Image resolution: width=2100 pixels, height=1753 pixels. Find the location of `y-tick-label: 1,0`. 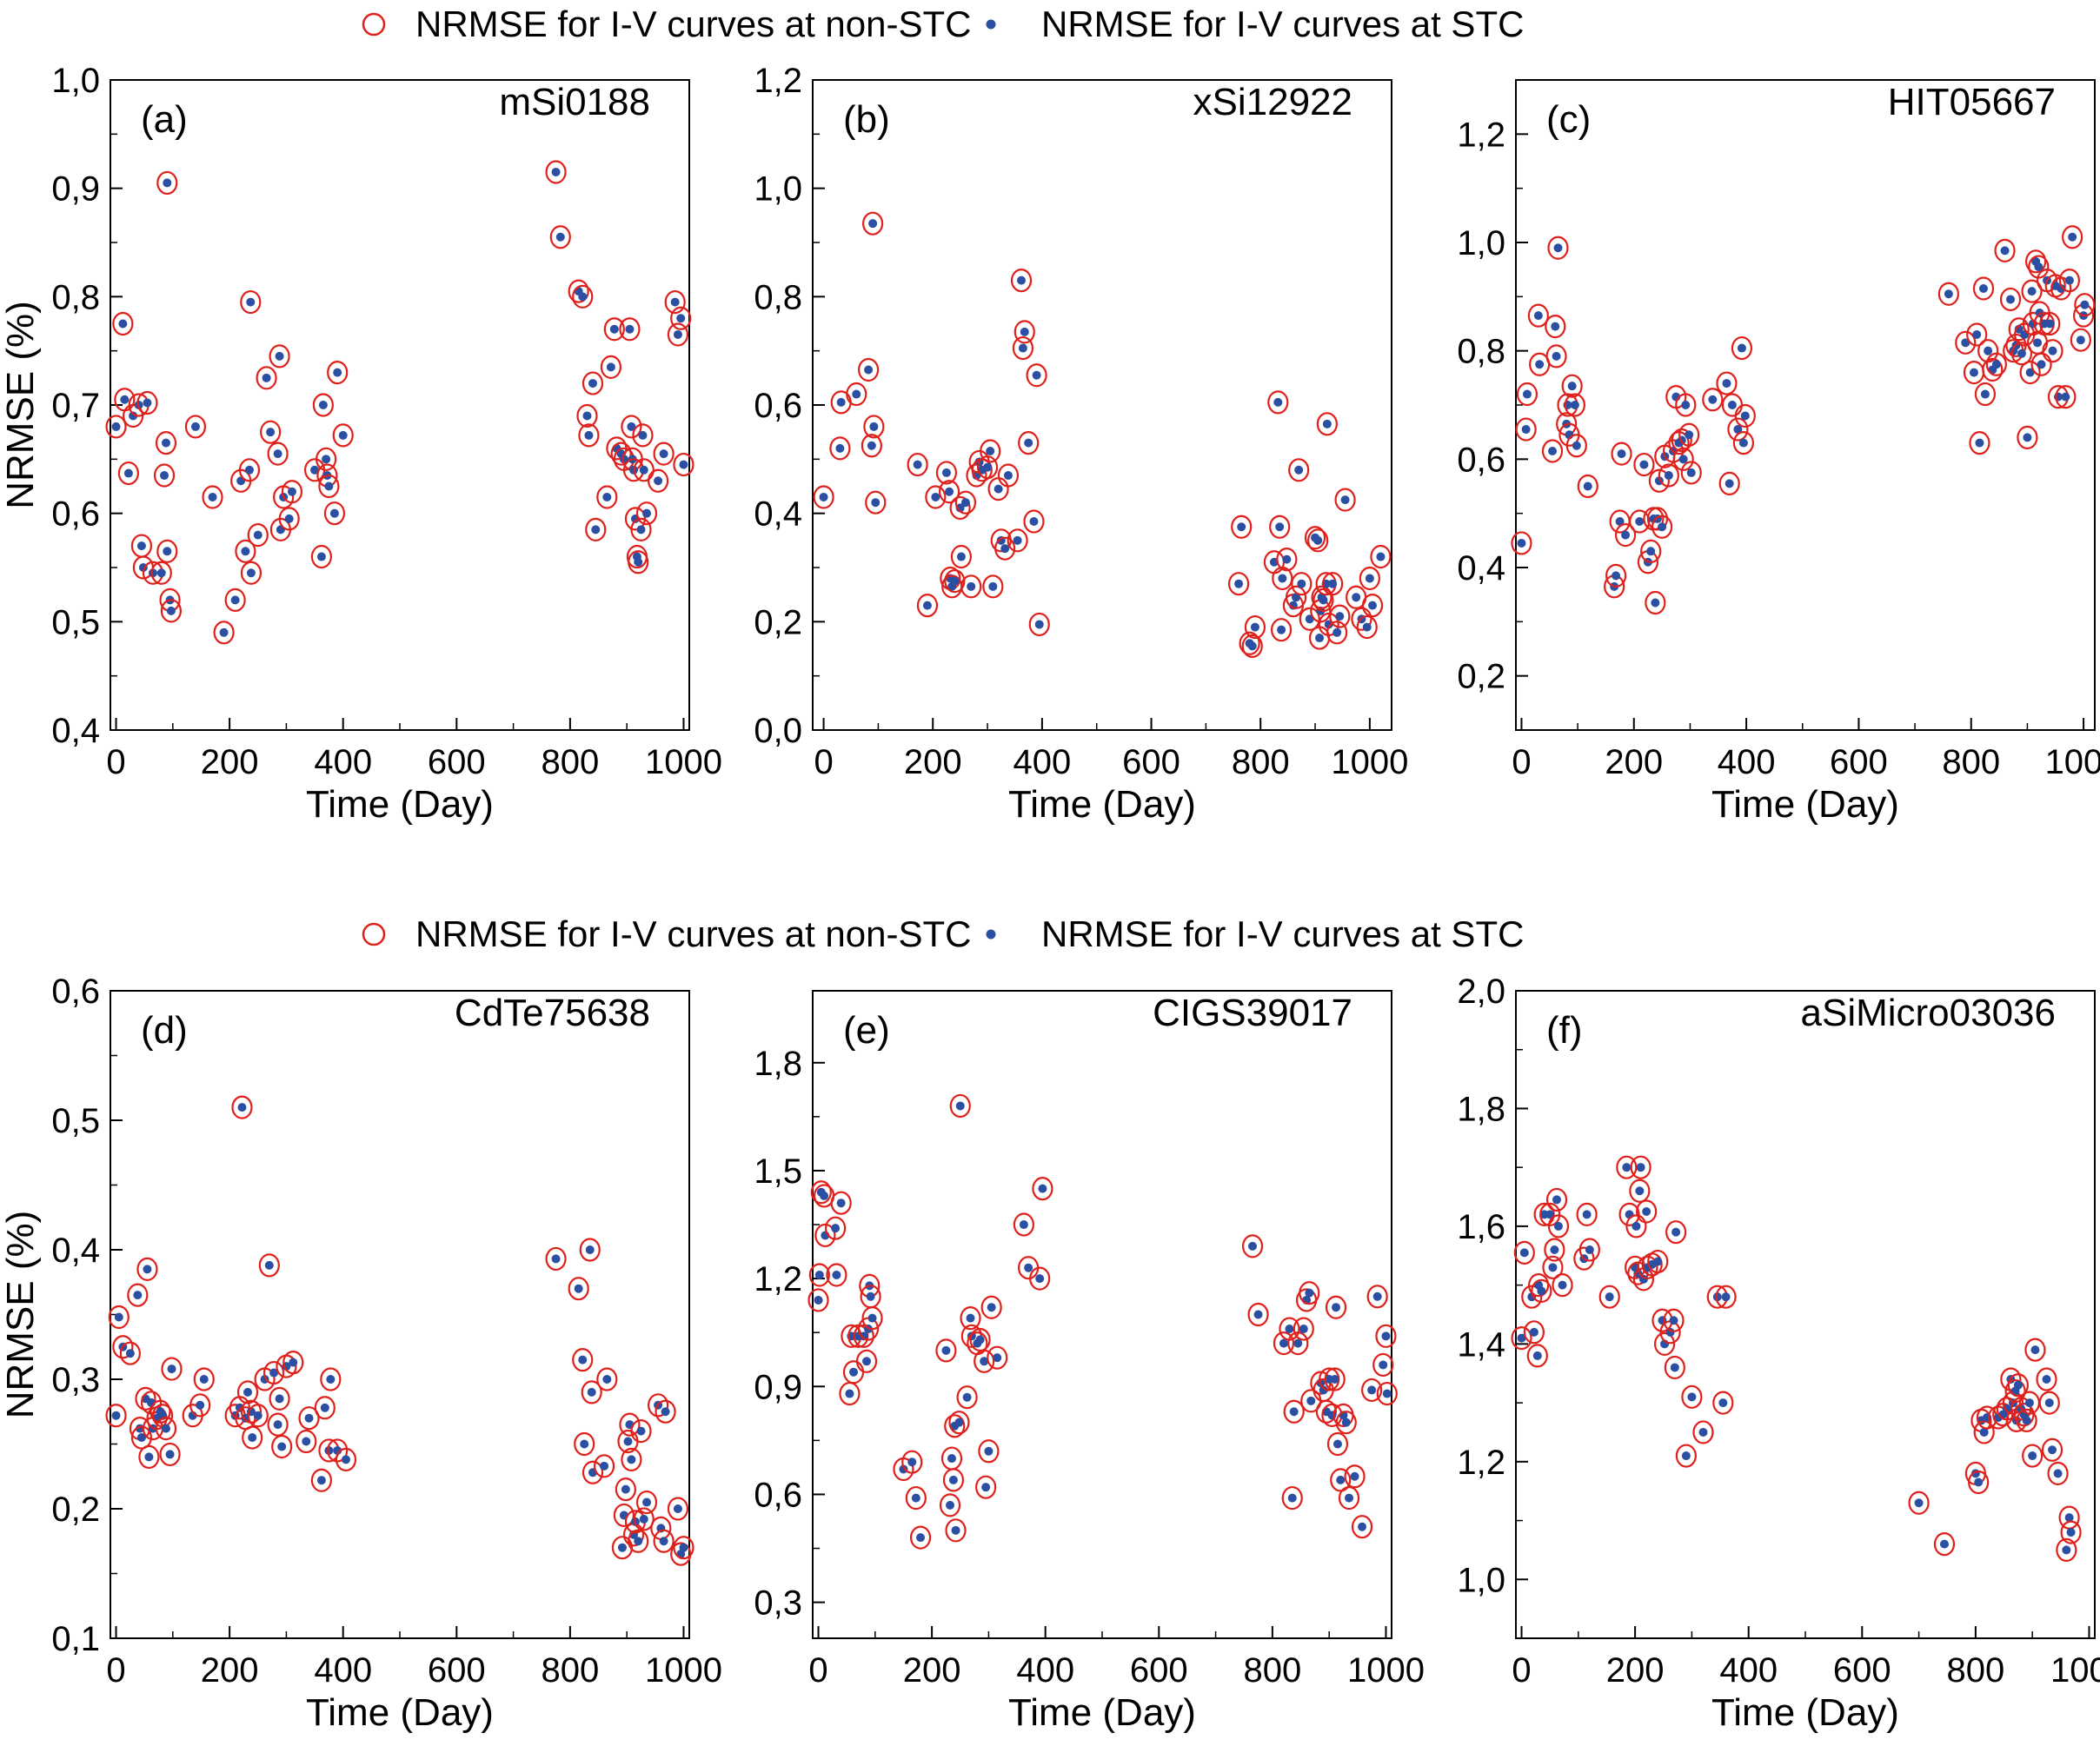

y-tick-label: 1,0 is located at coordinates (75, 81).